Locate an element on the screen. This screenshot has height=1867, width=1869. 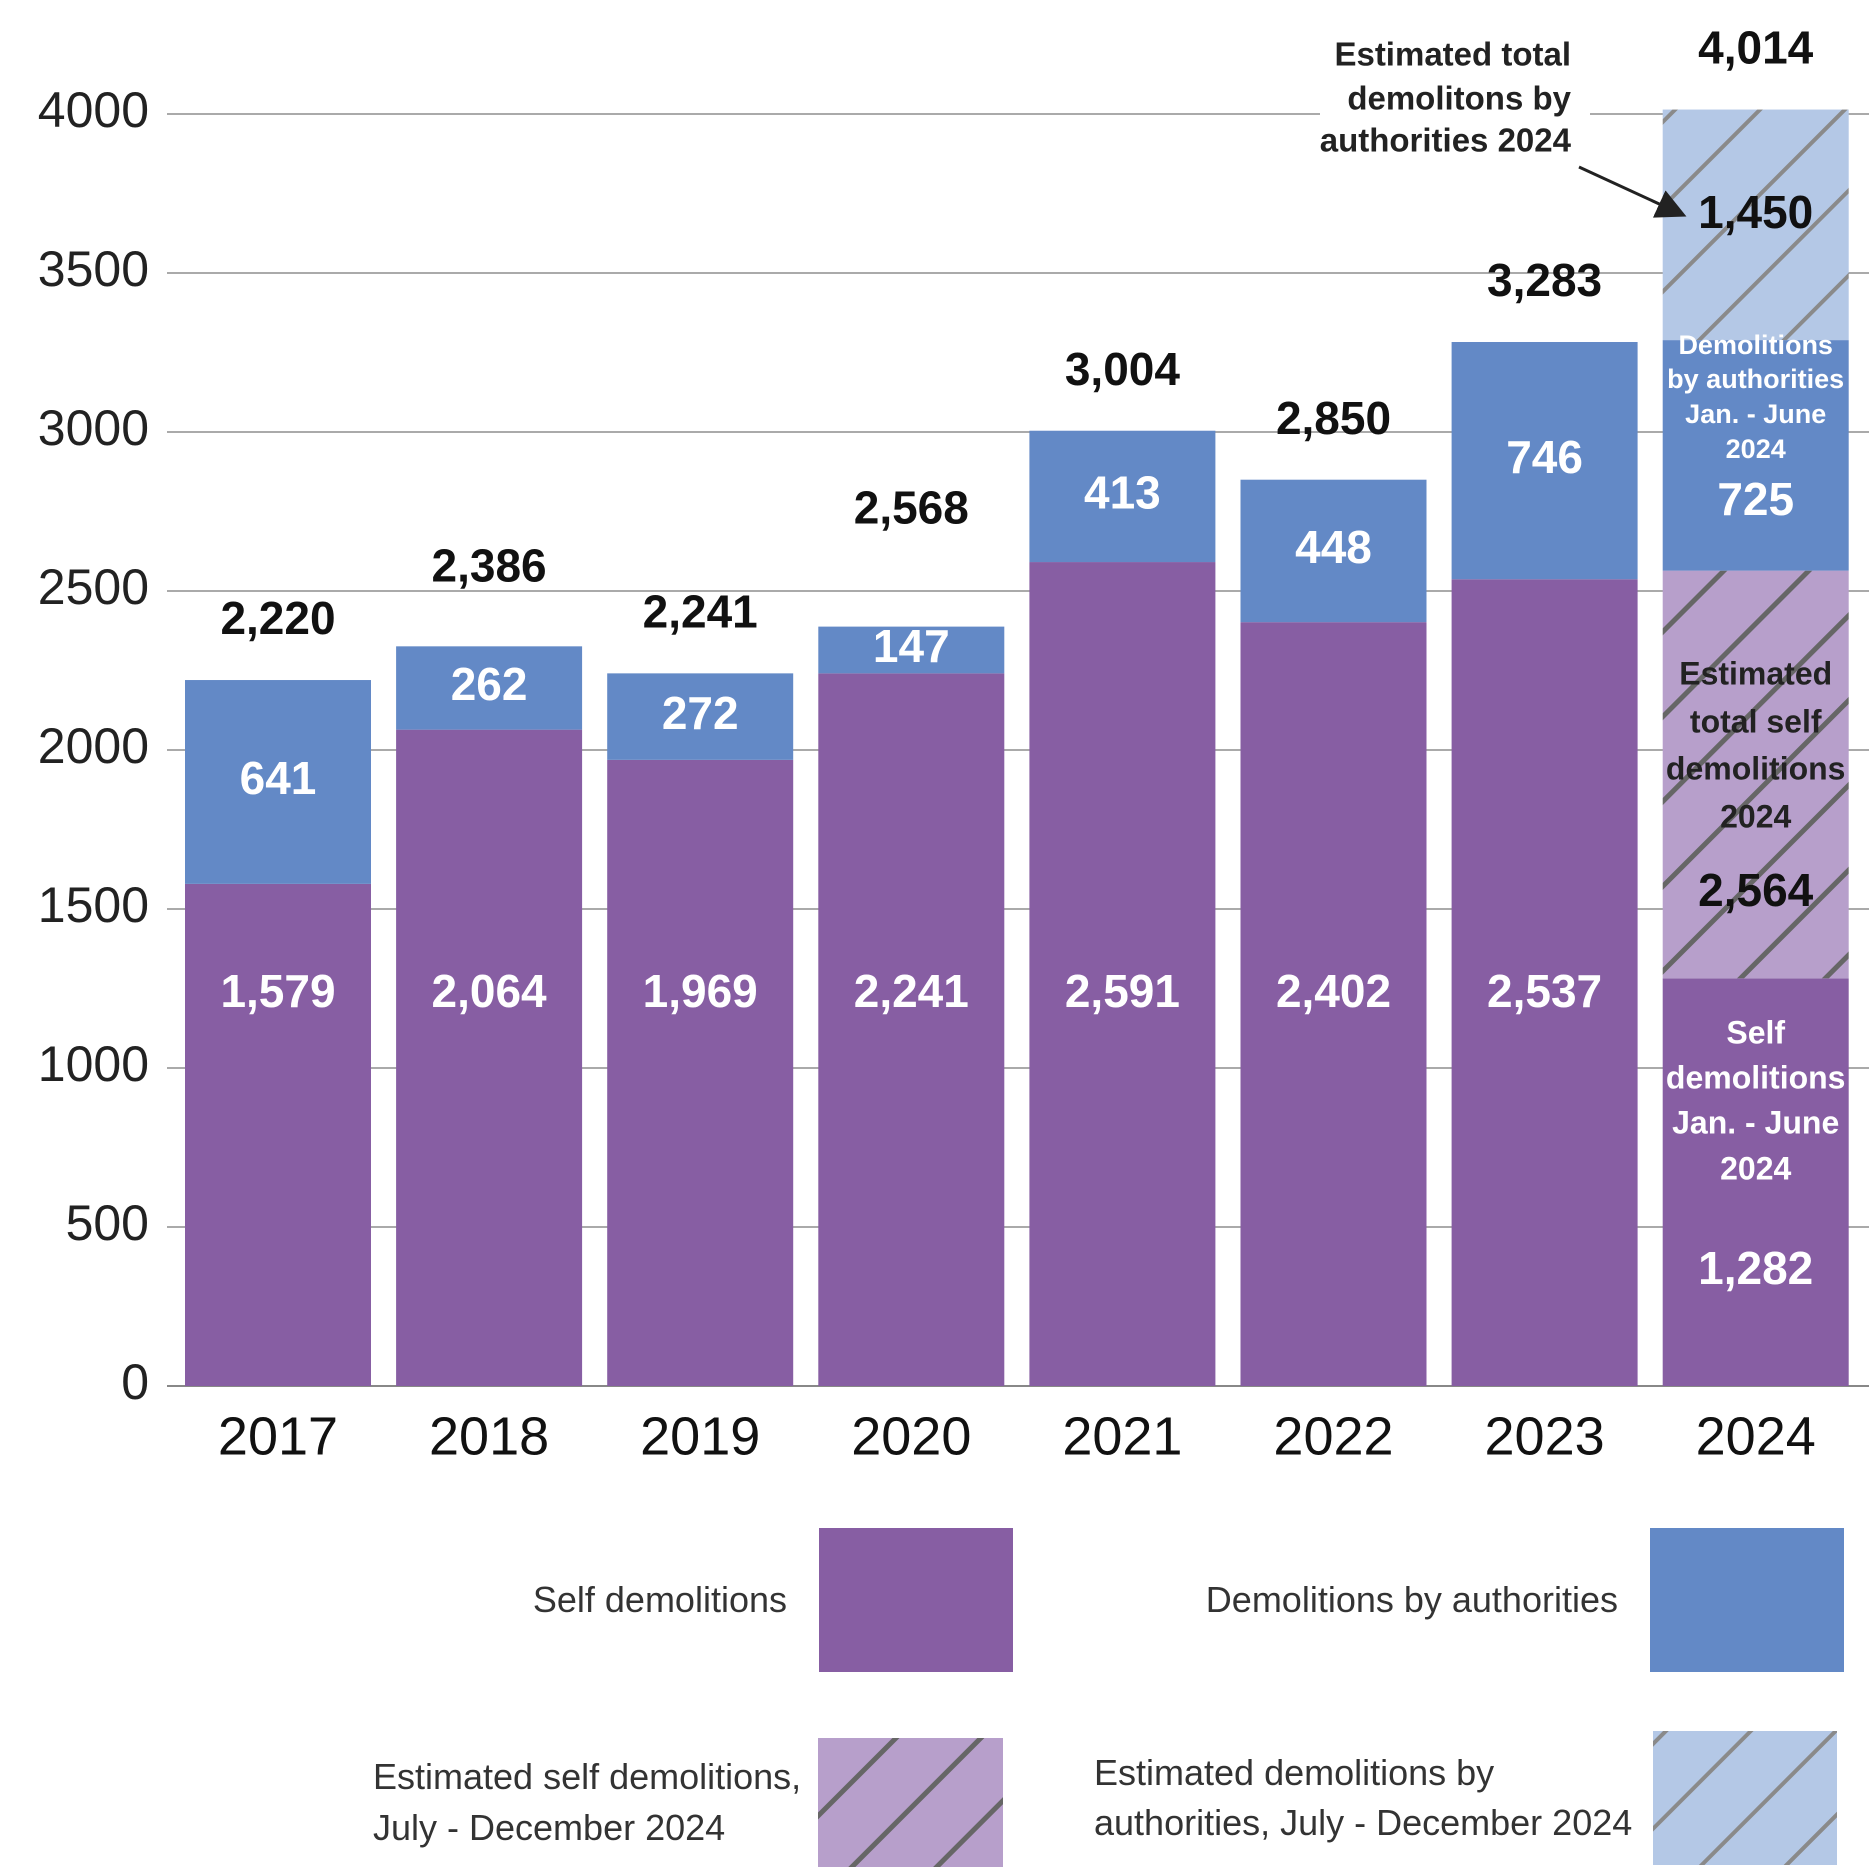
y-tick-label: 2000 is located at coordinates (93, 746).